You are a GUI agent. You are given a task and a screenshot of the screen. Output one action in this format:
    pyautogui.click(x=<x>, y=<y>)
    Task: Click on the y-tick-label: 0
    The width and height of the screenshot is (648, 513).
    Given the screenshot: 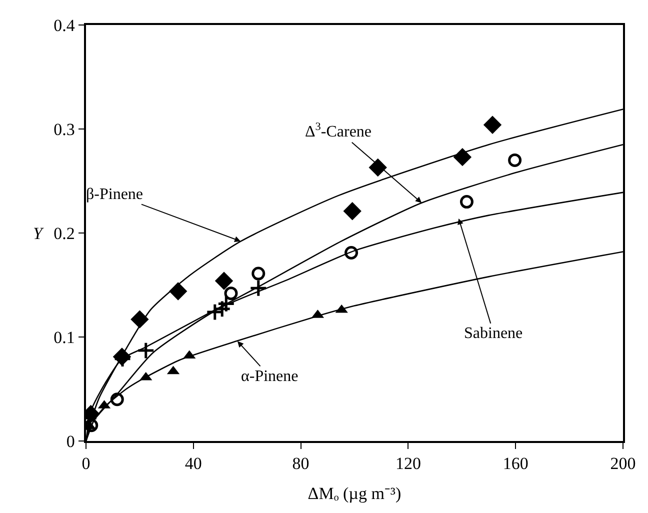 What is the action you would take?
    pyautogui.click(x=70, y=441)
    